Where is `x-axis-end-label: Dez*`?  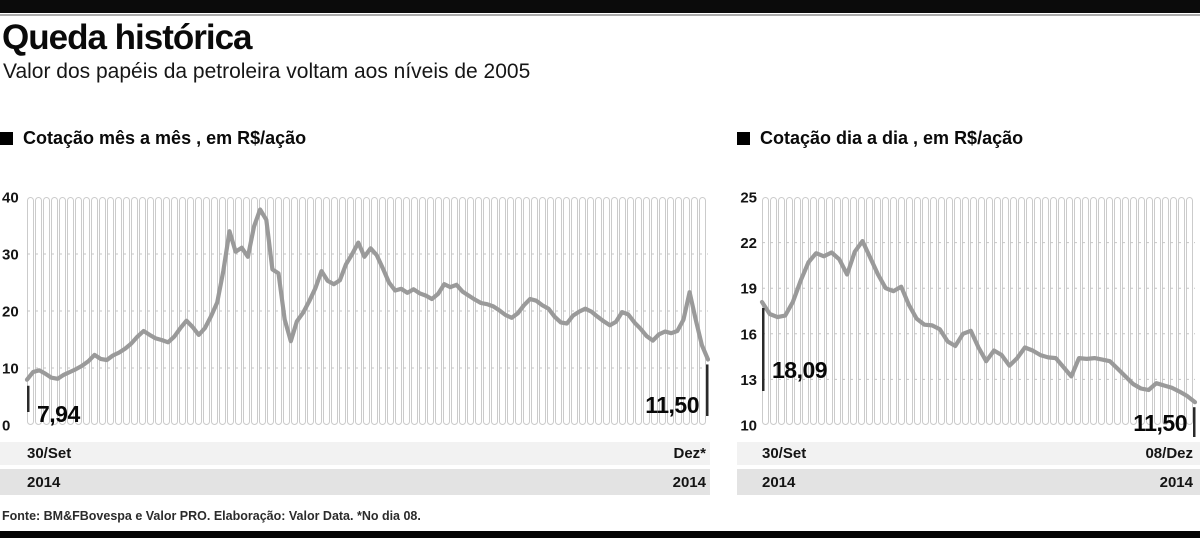 x-axis-end-label: Dez* is located at coordinates (689, 453).